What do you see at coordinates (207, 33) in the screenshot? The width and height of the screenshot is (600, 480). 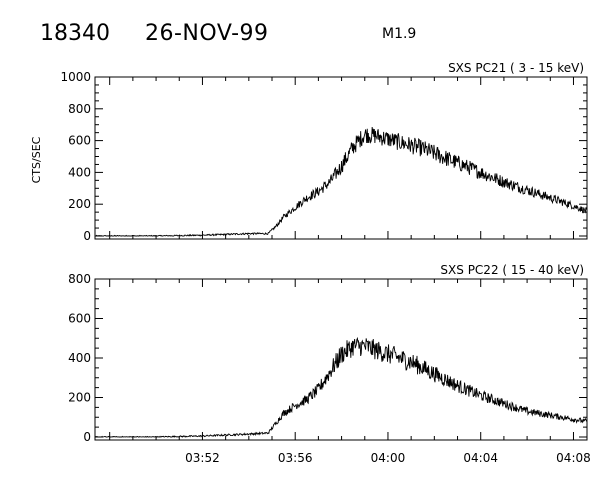 I see `event-date: 26-NOV-99` at bounding box center [207, 33].